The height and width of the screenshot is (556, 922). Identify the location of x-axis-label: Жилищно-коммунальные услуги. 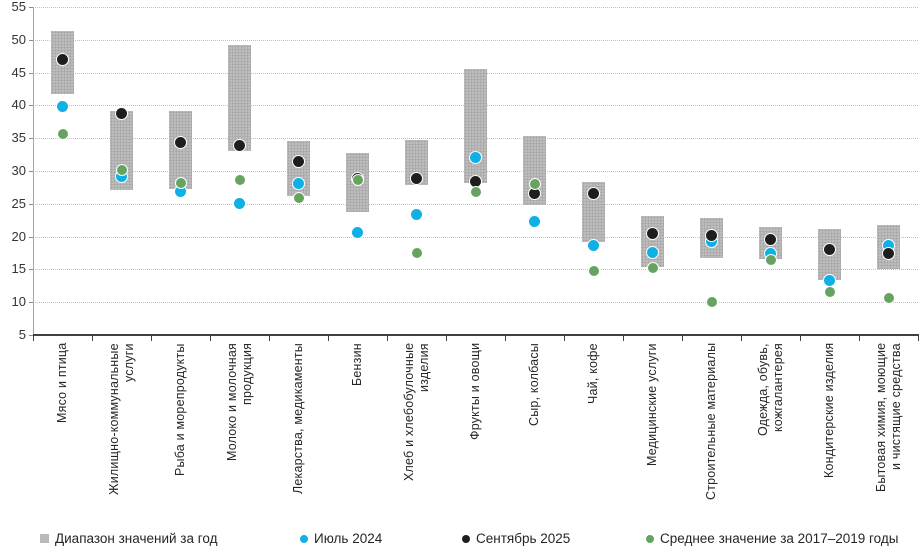
(121, 419).